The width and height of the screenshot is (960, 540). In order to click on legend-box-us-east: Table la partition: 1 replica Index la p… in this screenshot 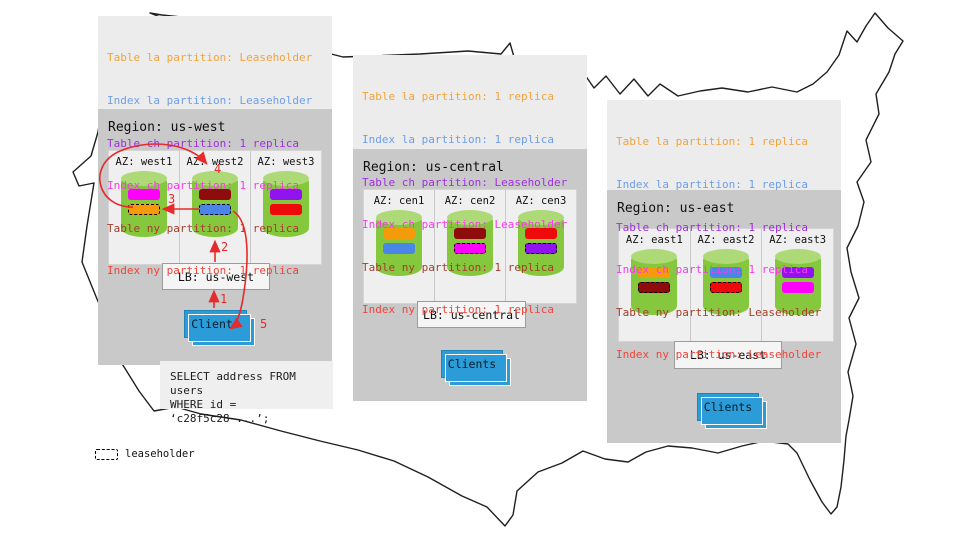, I will do `click(724, 230)`.